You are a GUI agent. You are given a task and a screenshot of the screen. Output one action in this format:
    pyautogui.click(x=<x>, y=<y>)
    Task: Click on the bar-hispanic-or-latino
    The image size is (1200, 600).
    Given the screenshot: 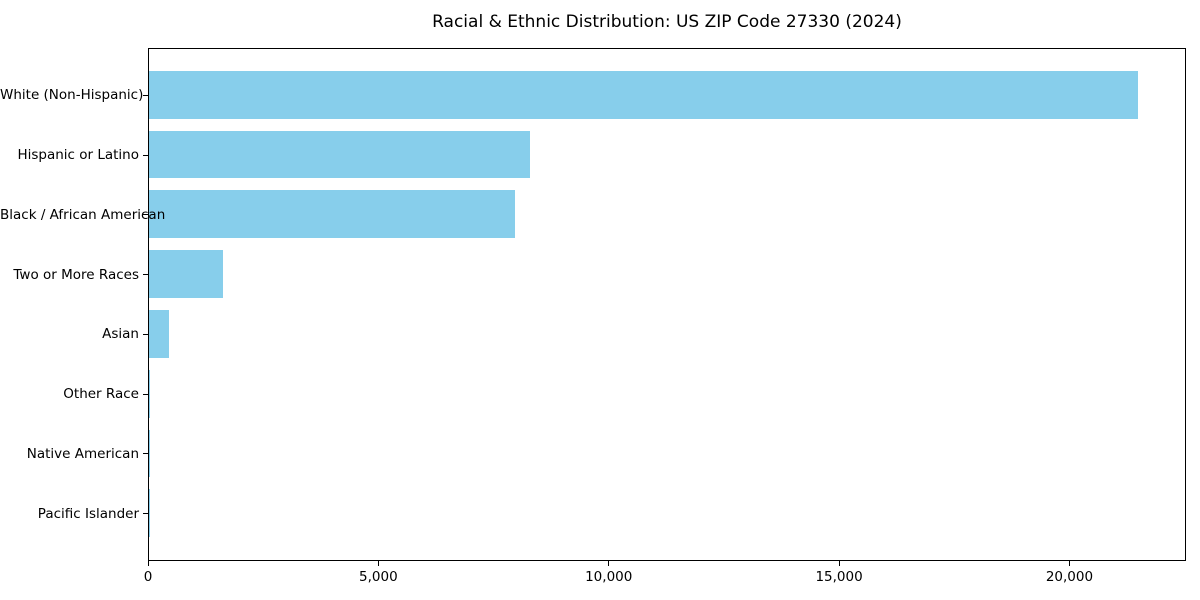 What is the action you would take?
    pyautogui.click(x=340, y=154)
    